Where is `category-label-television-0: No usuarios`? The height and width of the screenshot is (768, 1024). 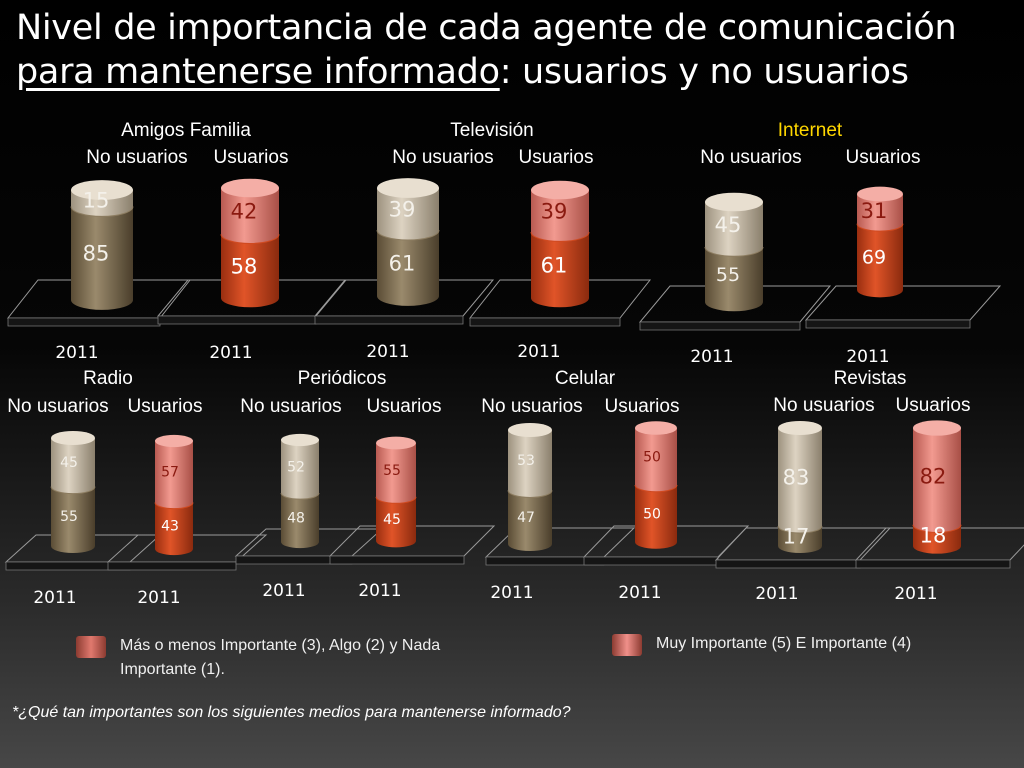
category-label-television-0: No usuarios is located at coordinates (442, 157).